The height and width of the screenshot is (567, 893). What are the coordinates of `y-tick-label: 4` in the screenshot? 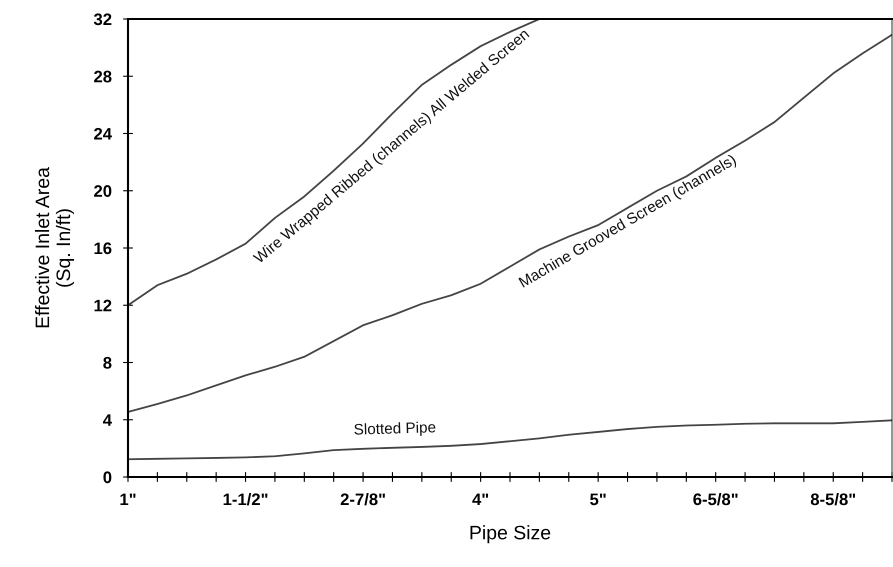 It's located at (107, 420).